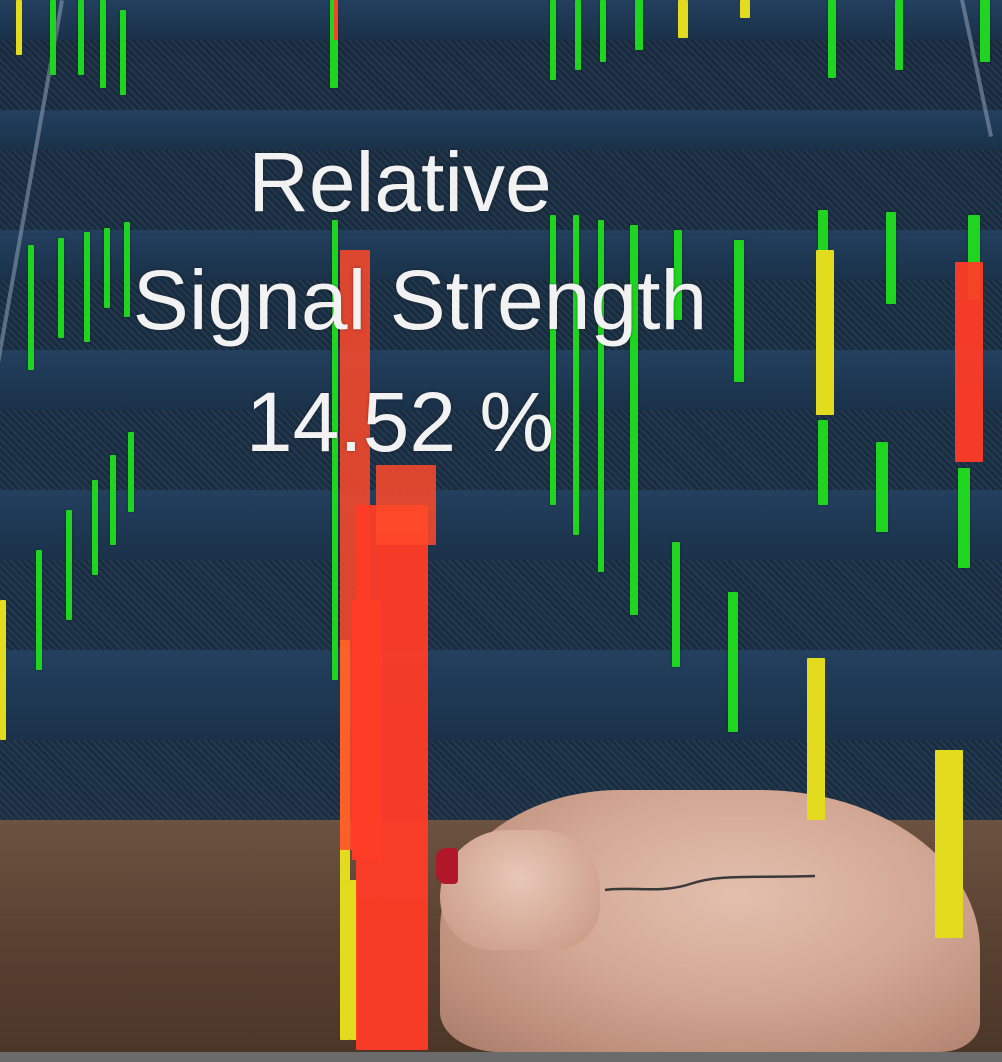 The height and width of the screenshot is (1062, 1002). Describe the element at coordinates (520, 890) in the screenshot. I see `thumb` at that location.